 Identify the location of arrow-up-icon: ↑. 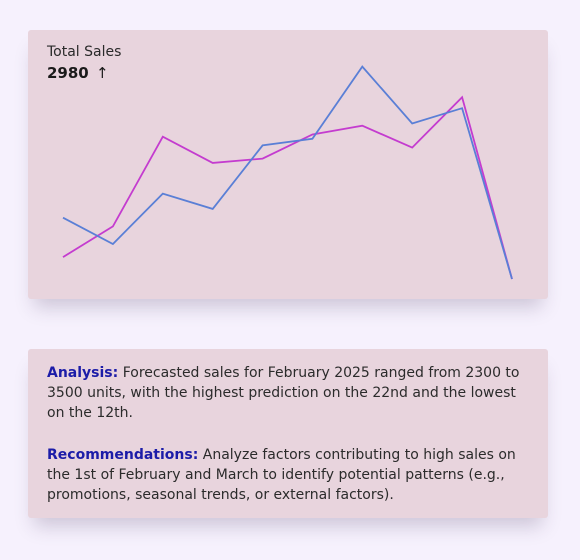
(102, 73).